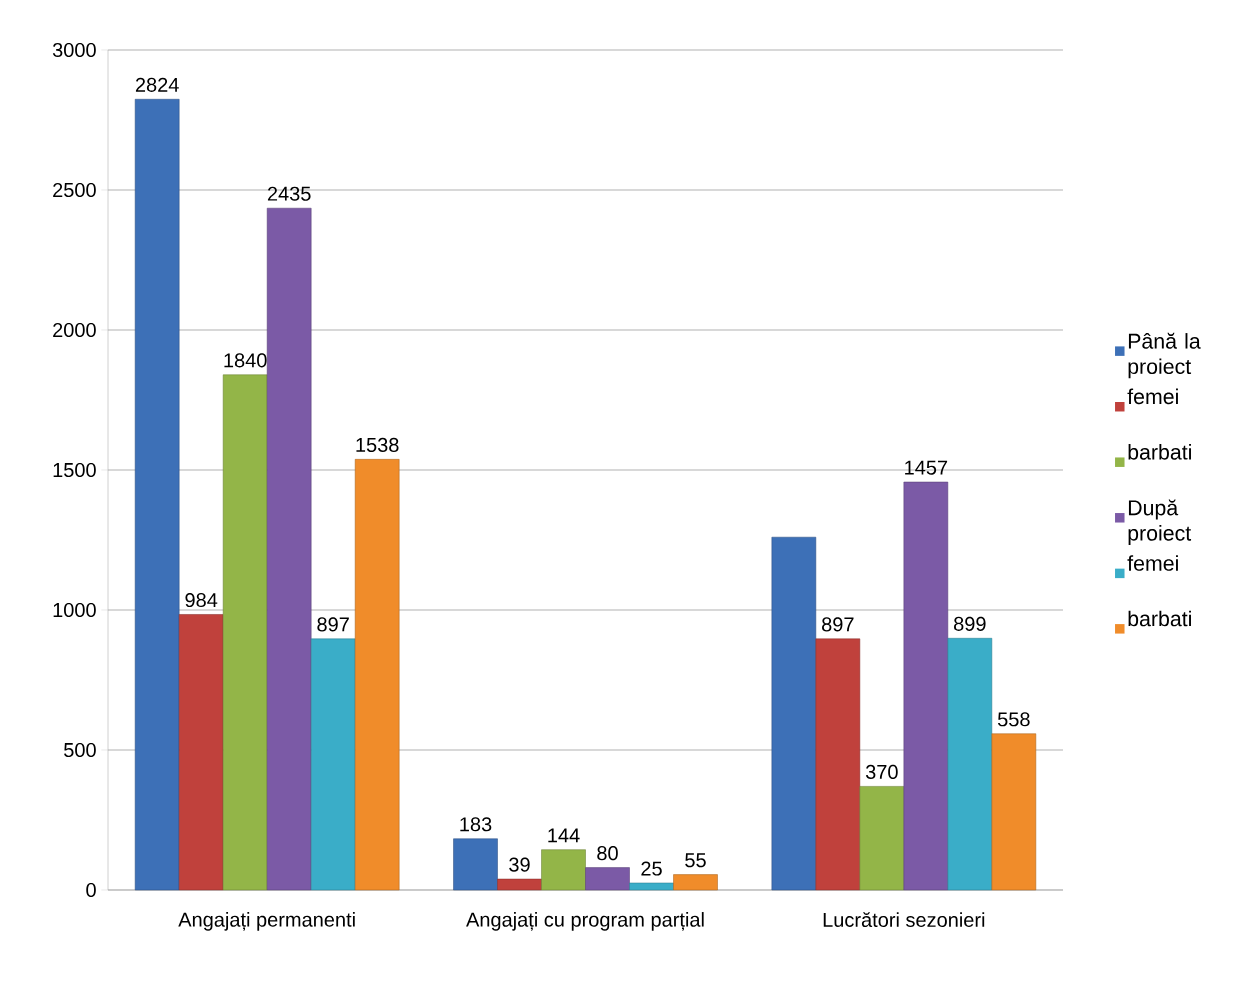  What do you see at coordinates (476, 824) in the screenshot?
I see `data-label: 183` at bounding box center [476, 824].